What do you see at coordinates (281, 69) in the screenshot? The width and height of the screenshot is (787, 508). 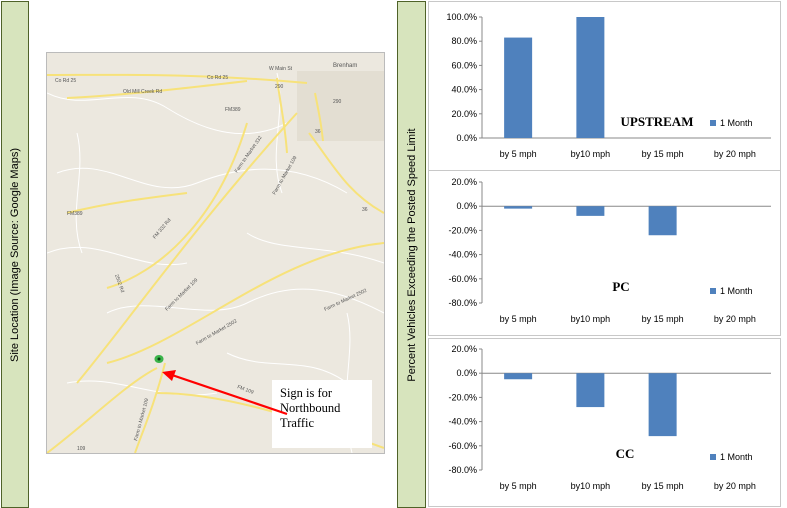 I see `map-label: W Main St` at bounding box center [281, 69].